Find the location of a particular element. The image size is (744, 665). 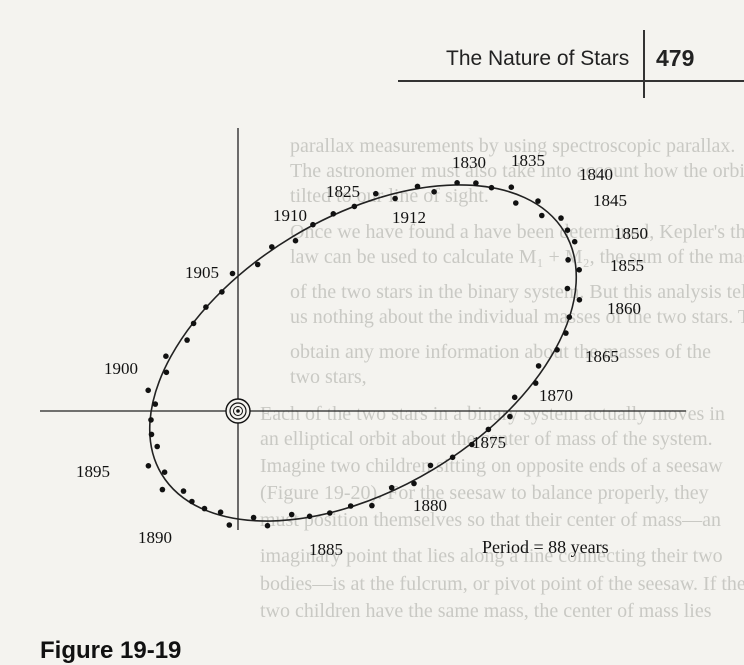

year-label-1885: 1885 is located at coordinates (326, 549).